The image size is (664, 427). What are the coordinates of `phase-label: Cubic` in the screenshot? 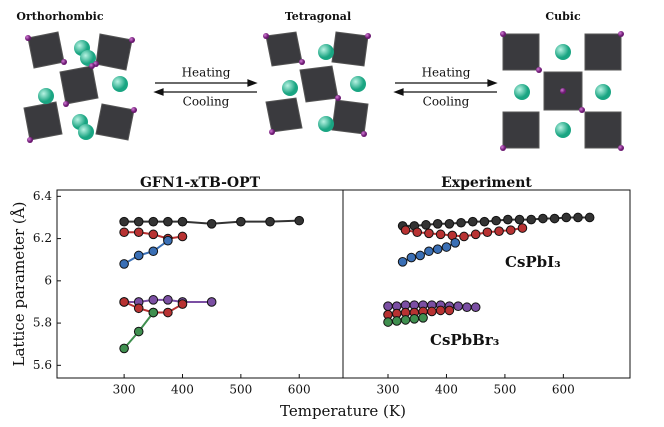 It's located at (563, 16).